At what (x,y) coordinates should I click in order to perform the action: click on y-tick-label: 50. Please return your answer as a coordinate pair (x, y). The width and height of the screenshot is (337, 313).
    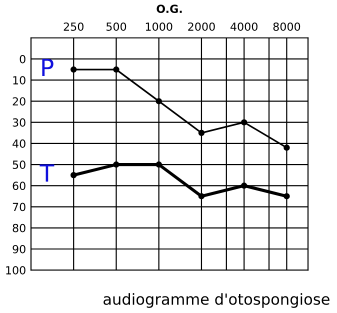
    Looking at the image, I should click on (19, 164).